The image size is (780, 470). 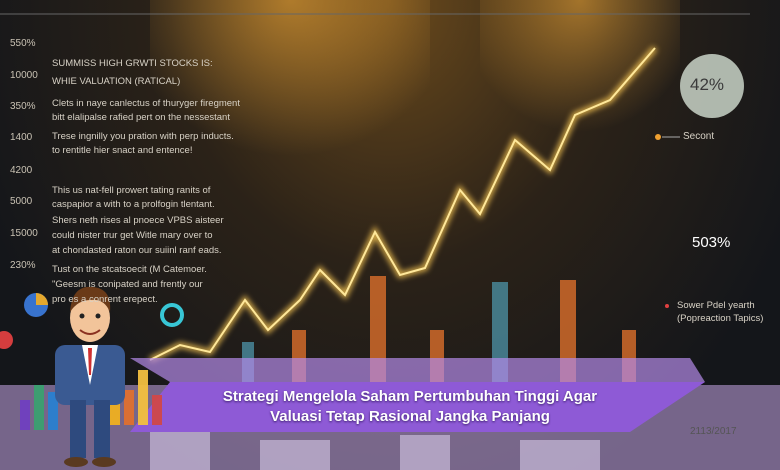 What do you see at coordinates (122, 150) in the screenshot?
I see `text-line: to rentitle hier snact and entence!` at bounding box center [122, 150].